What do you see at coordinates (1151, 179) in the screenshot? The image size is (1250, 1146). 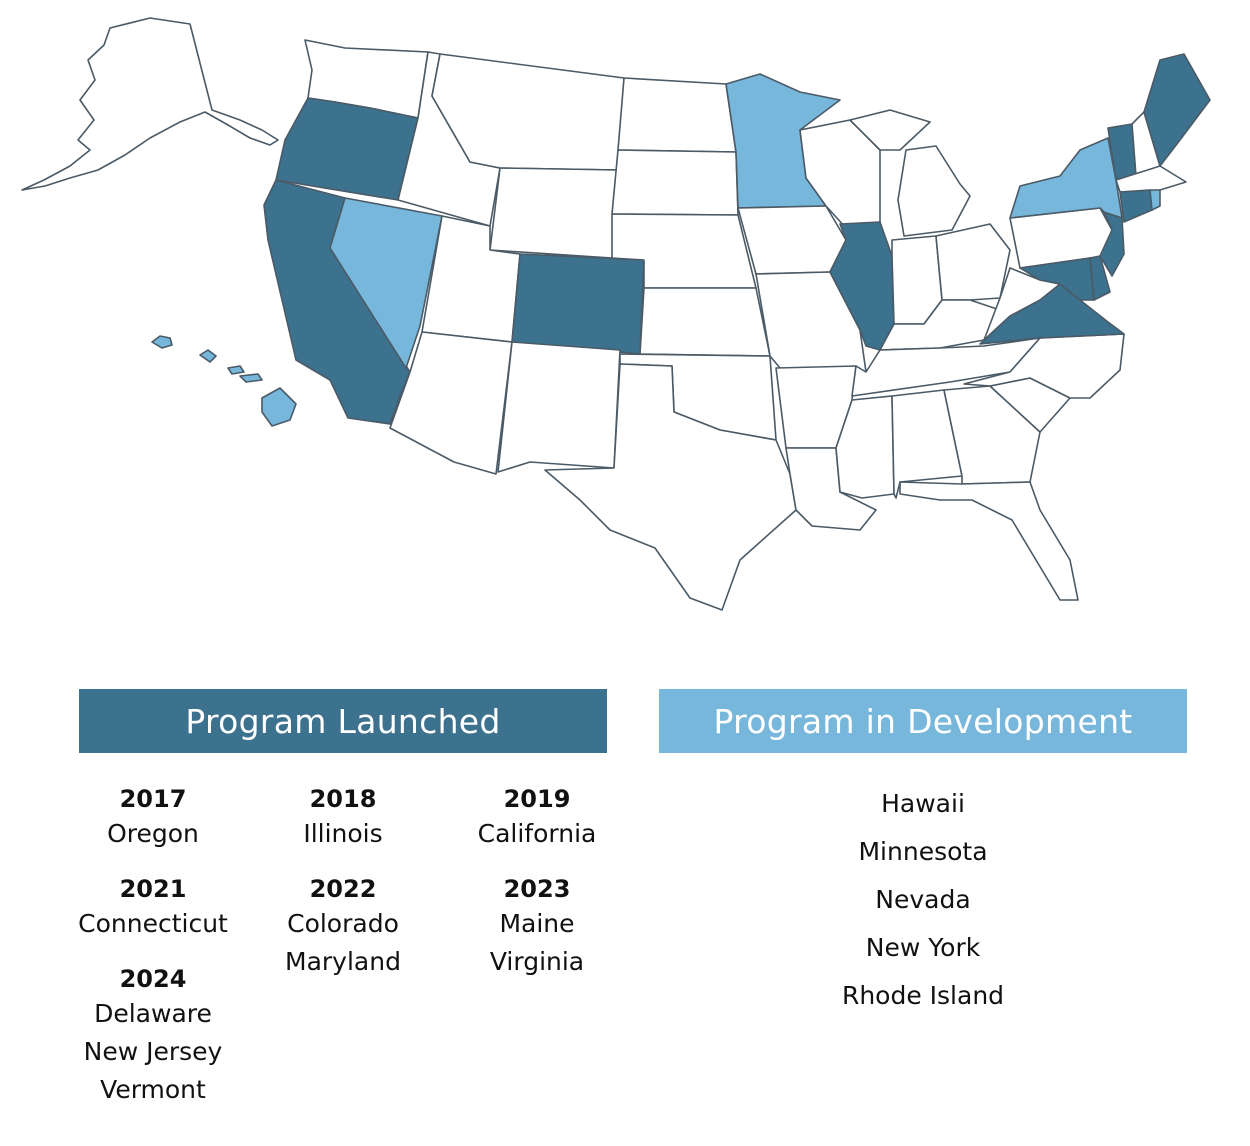 I see `state-massachusetts` at bounding box center [1151, 179].